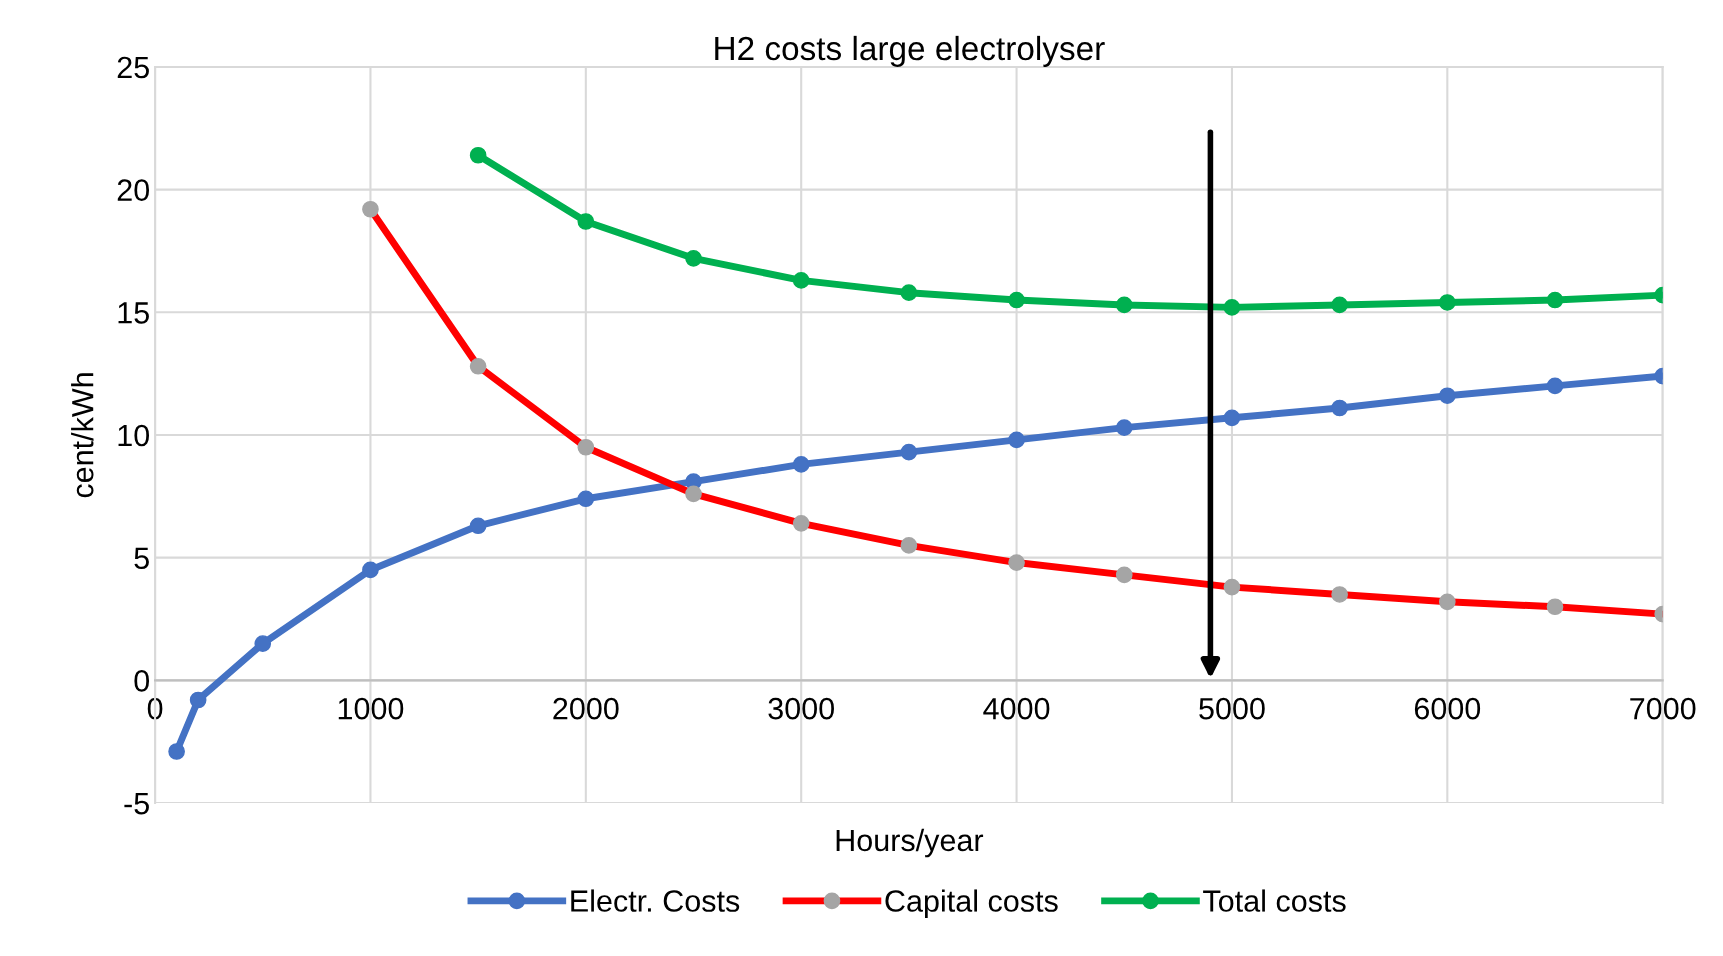 Image resolution: width=1723 pixels, height=956 pixels. What do you see at coordinates (133, 67) in the screenshot?
I see `y-tick-label: 25` at bounding box center [133, 67].